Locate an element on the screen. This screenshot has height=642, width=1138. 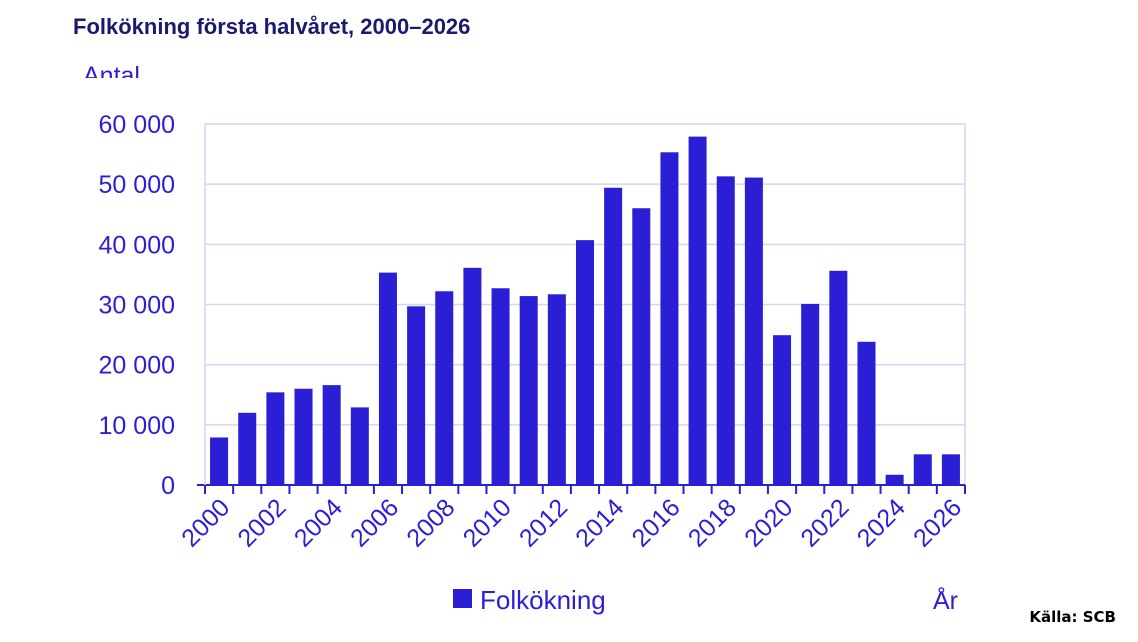
x-tick-label: 2002 is located at coordinates (261, 522).